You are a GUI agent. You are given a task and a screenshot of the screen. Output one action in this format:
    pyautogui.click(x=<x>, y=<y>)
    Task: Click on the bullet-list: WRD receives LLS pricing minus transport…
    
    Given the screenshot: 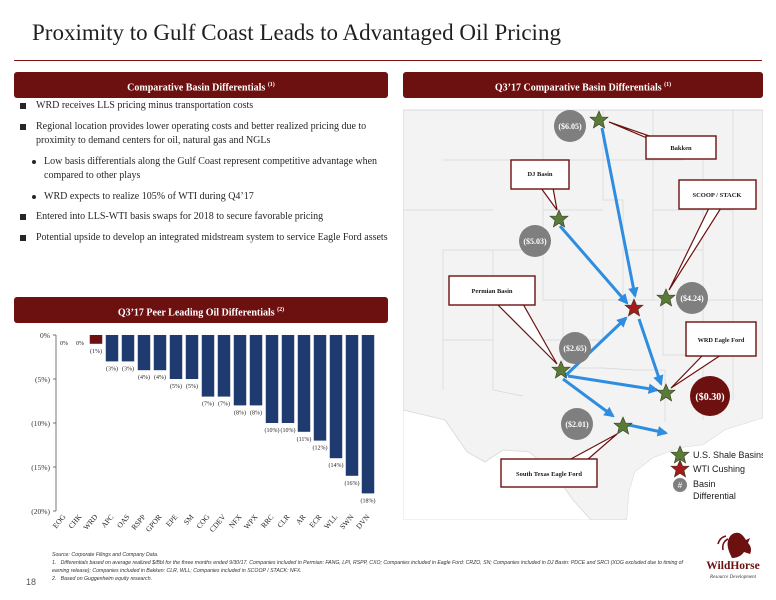 What is the action you would take?
    pyautogui.click(x=206, y=175)
    